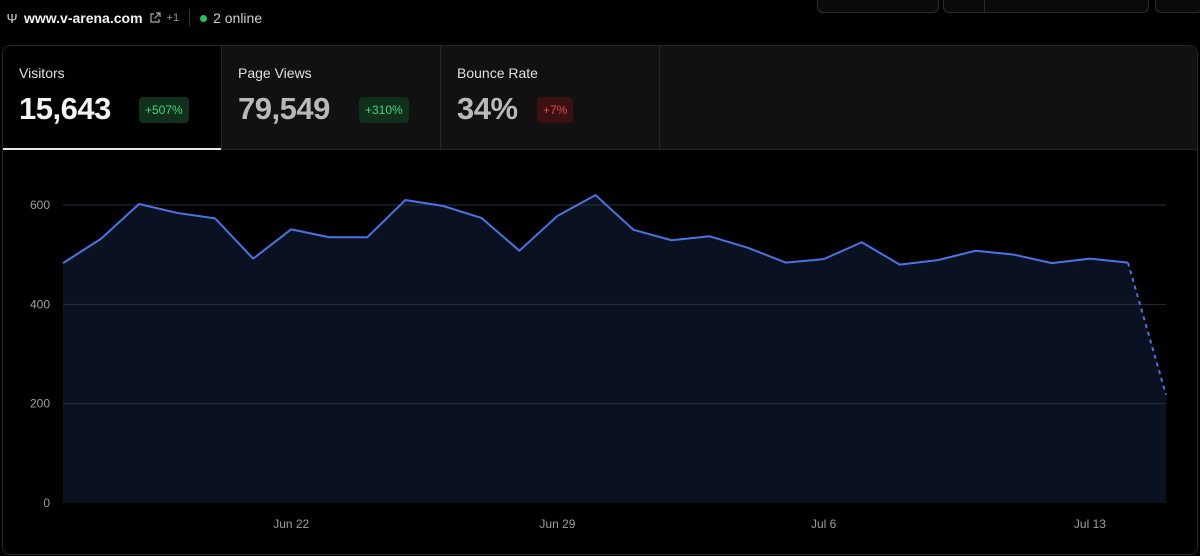  What do you see at coordinates (65, 108) in the screenshot?
I see `metric-value: 15,643` at bounding box center [65, 108].